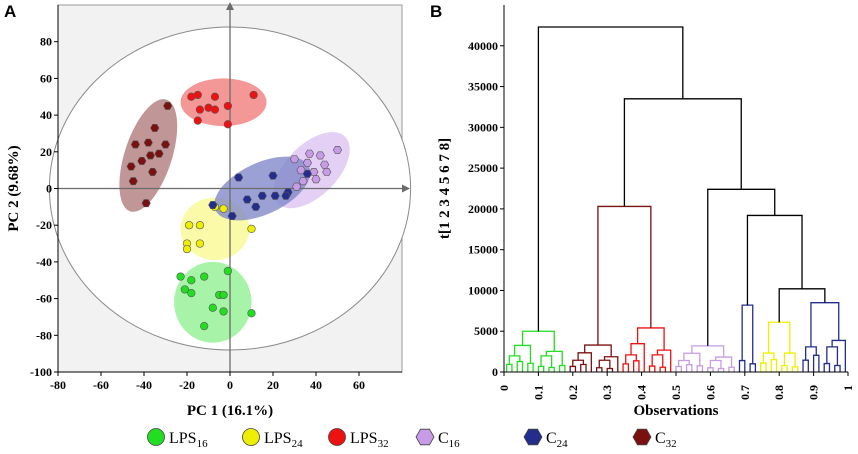 This screenshot has width=858, height=454. Describe the element at coordinates (483, 209) in the screenshot. I see `y-tick-label: 20000` at that location.